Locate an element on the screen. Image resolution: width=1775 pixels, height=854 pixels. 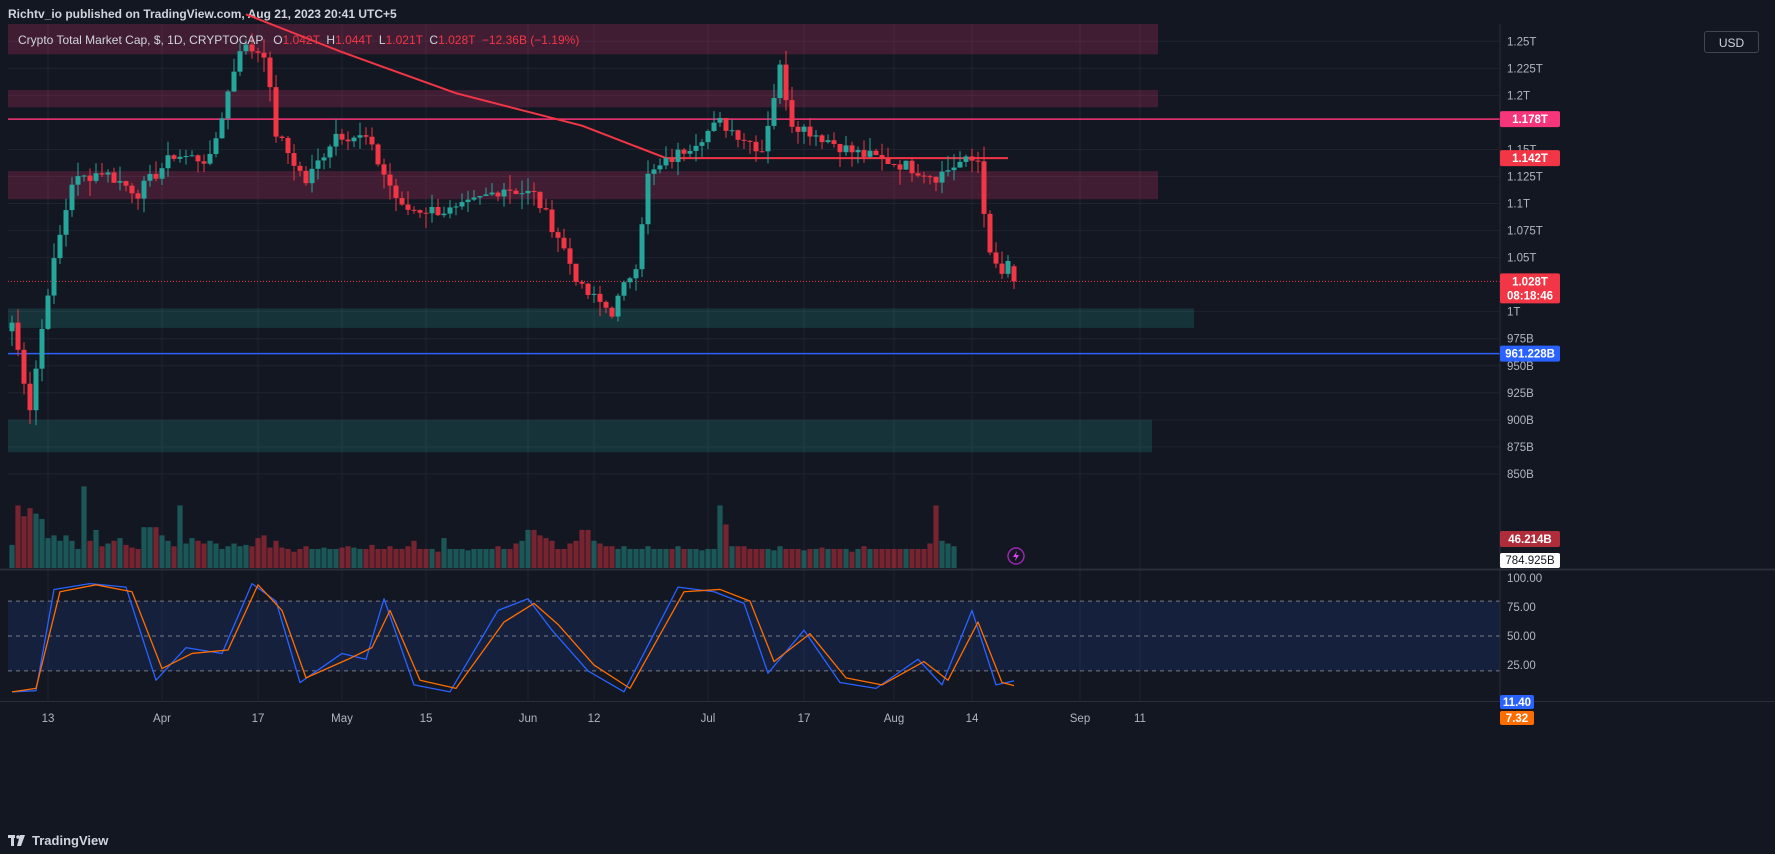
currency-button: USD is located at coordinates (1731, 42).